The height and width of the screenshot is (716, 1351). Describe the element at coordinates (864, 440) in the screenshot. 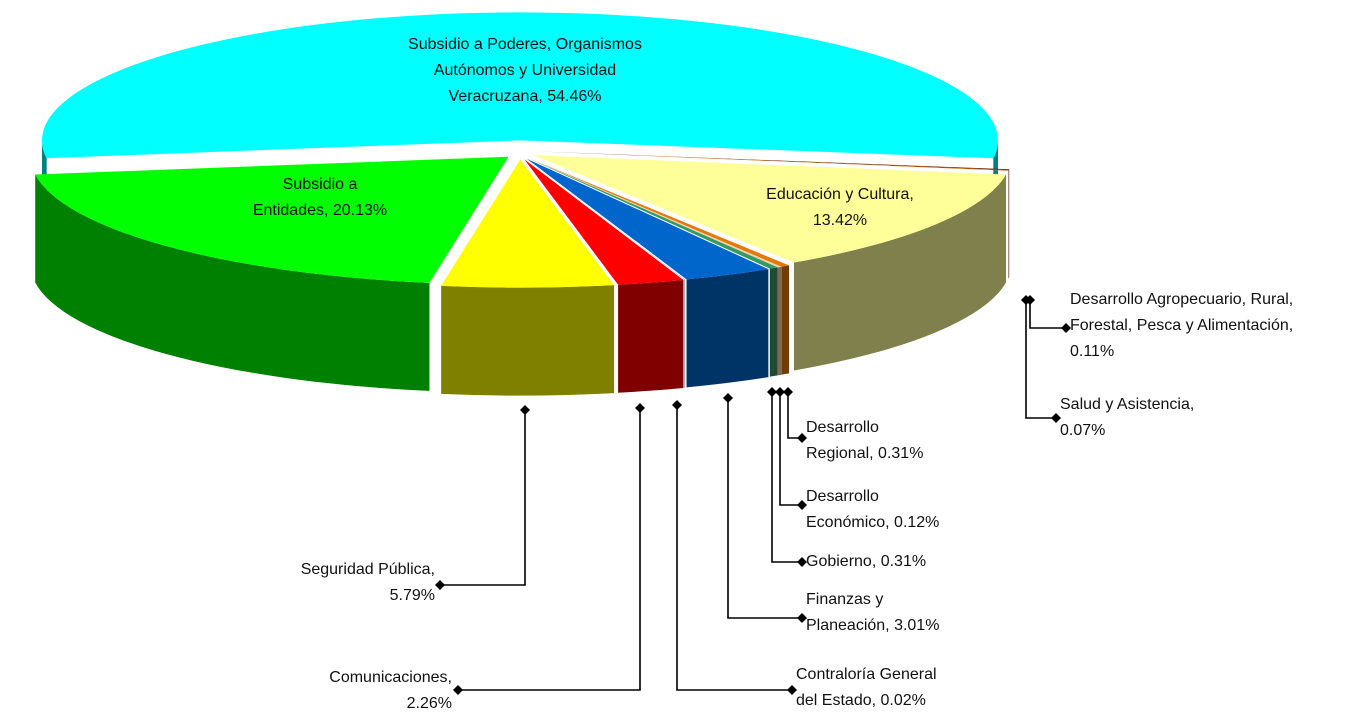

I see `data-label: Desarrollo Regional, 0.31%` at that location.